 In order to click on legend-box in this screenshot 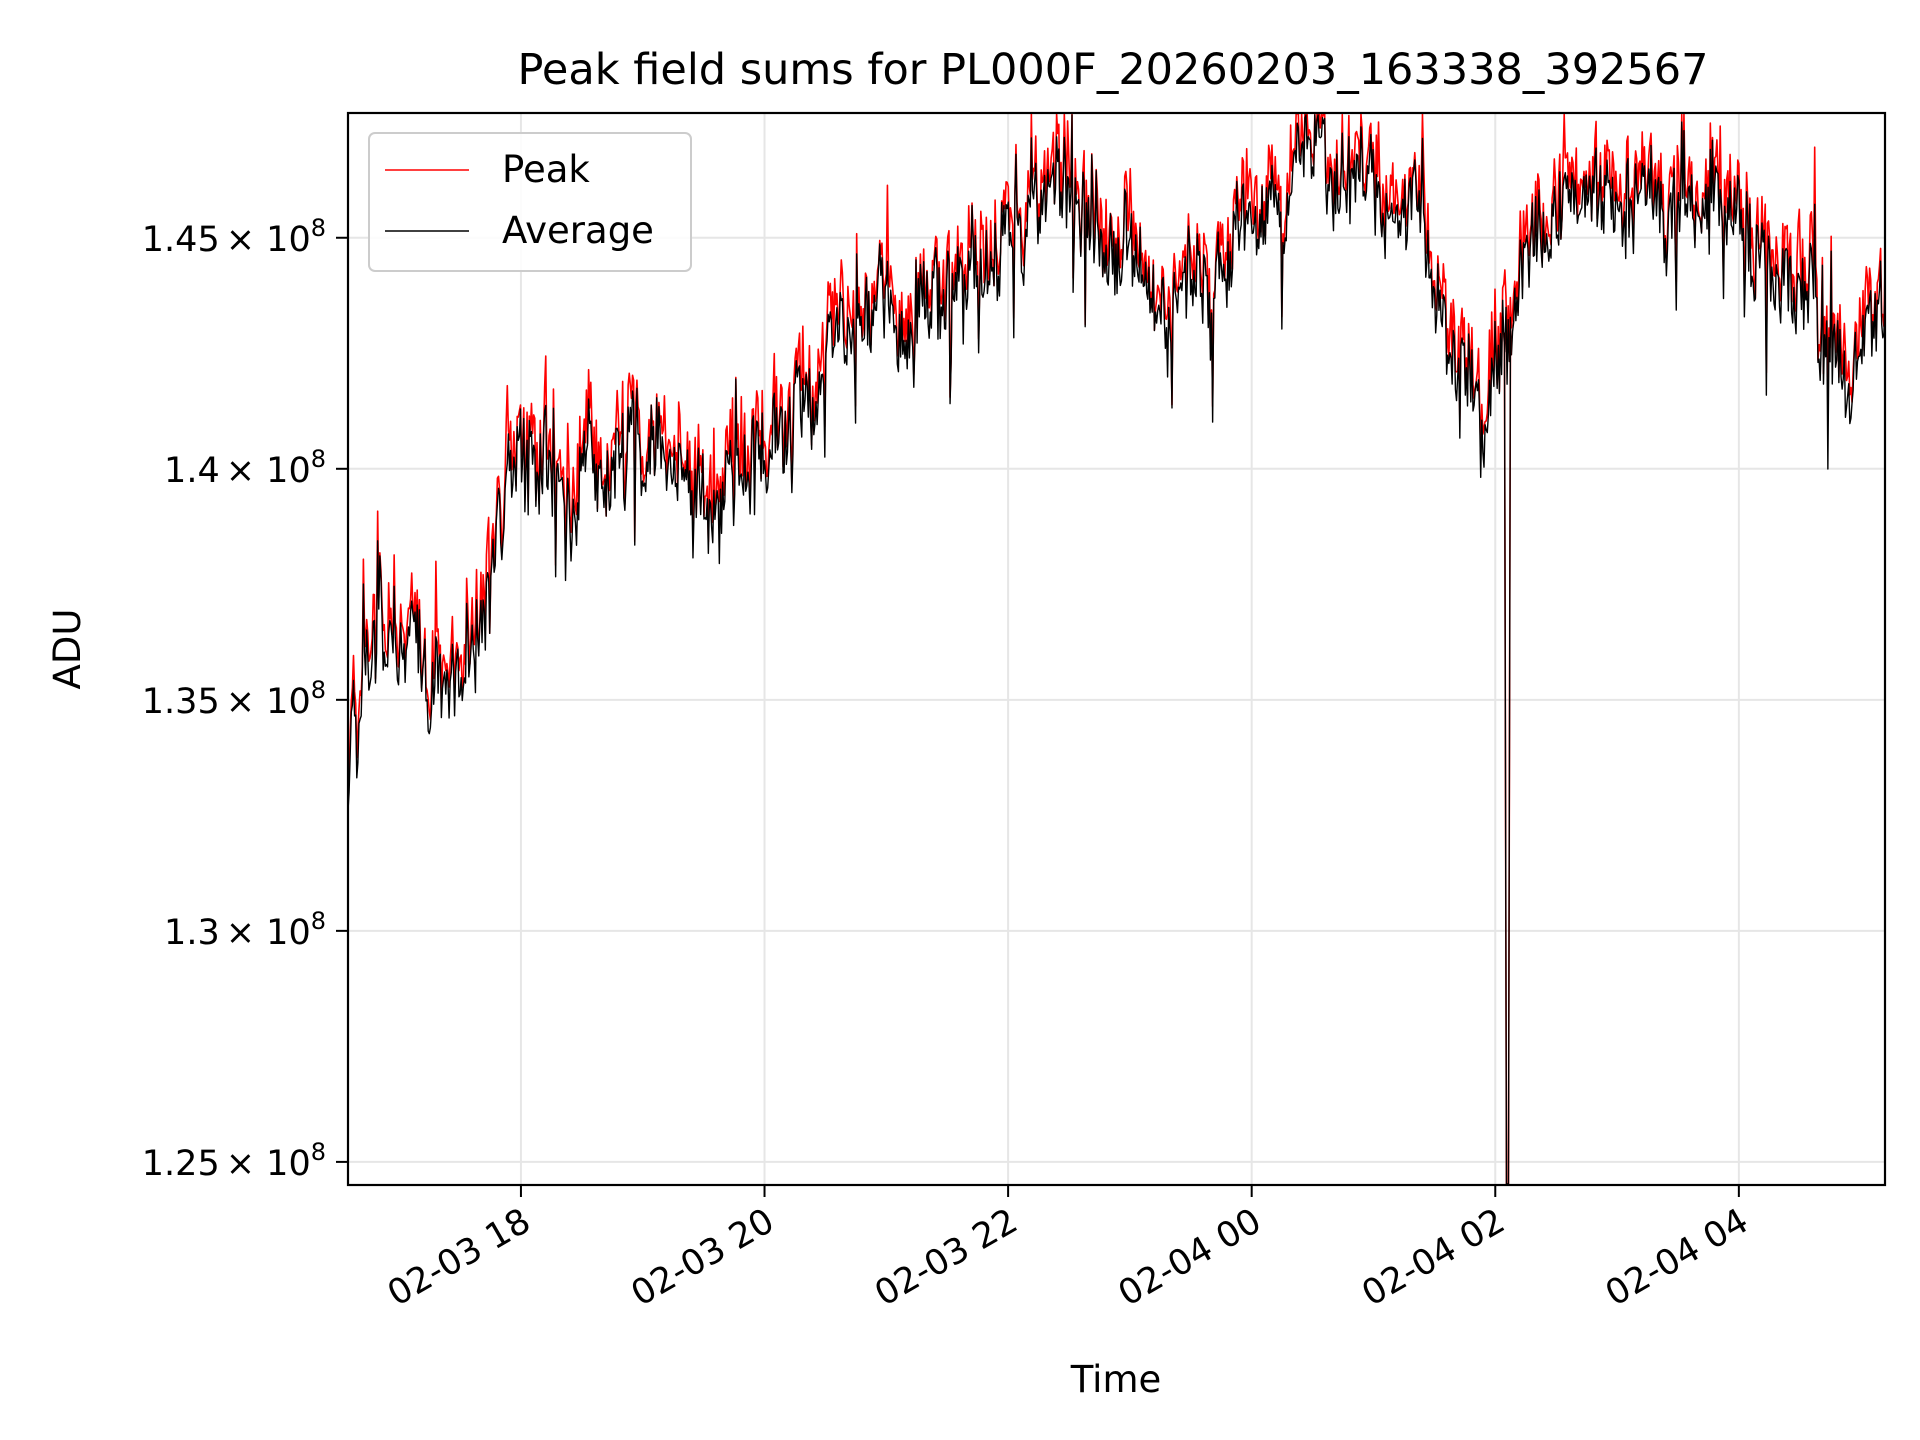, I will do `click(530, 202)`.